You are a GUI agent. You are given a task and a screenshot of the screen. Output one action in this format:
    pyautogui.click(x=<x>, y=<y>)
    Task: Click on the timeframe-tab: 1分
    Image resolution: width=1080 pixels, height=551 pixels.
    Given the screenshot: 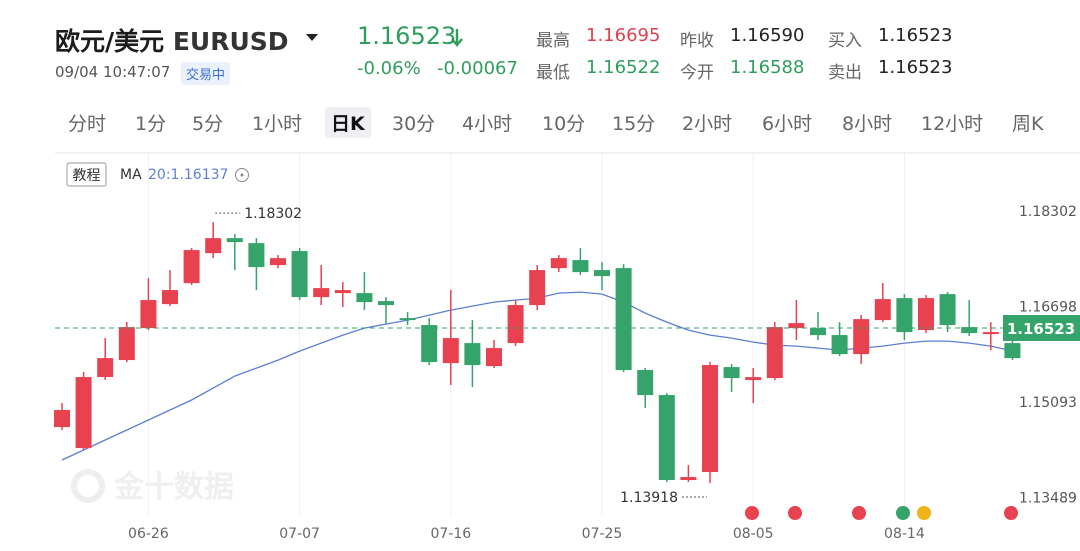 What is the action you would take?
    pyautogui.click(x=151, y=124)
    